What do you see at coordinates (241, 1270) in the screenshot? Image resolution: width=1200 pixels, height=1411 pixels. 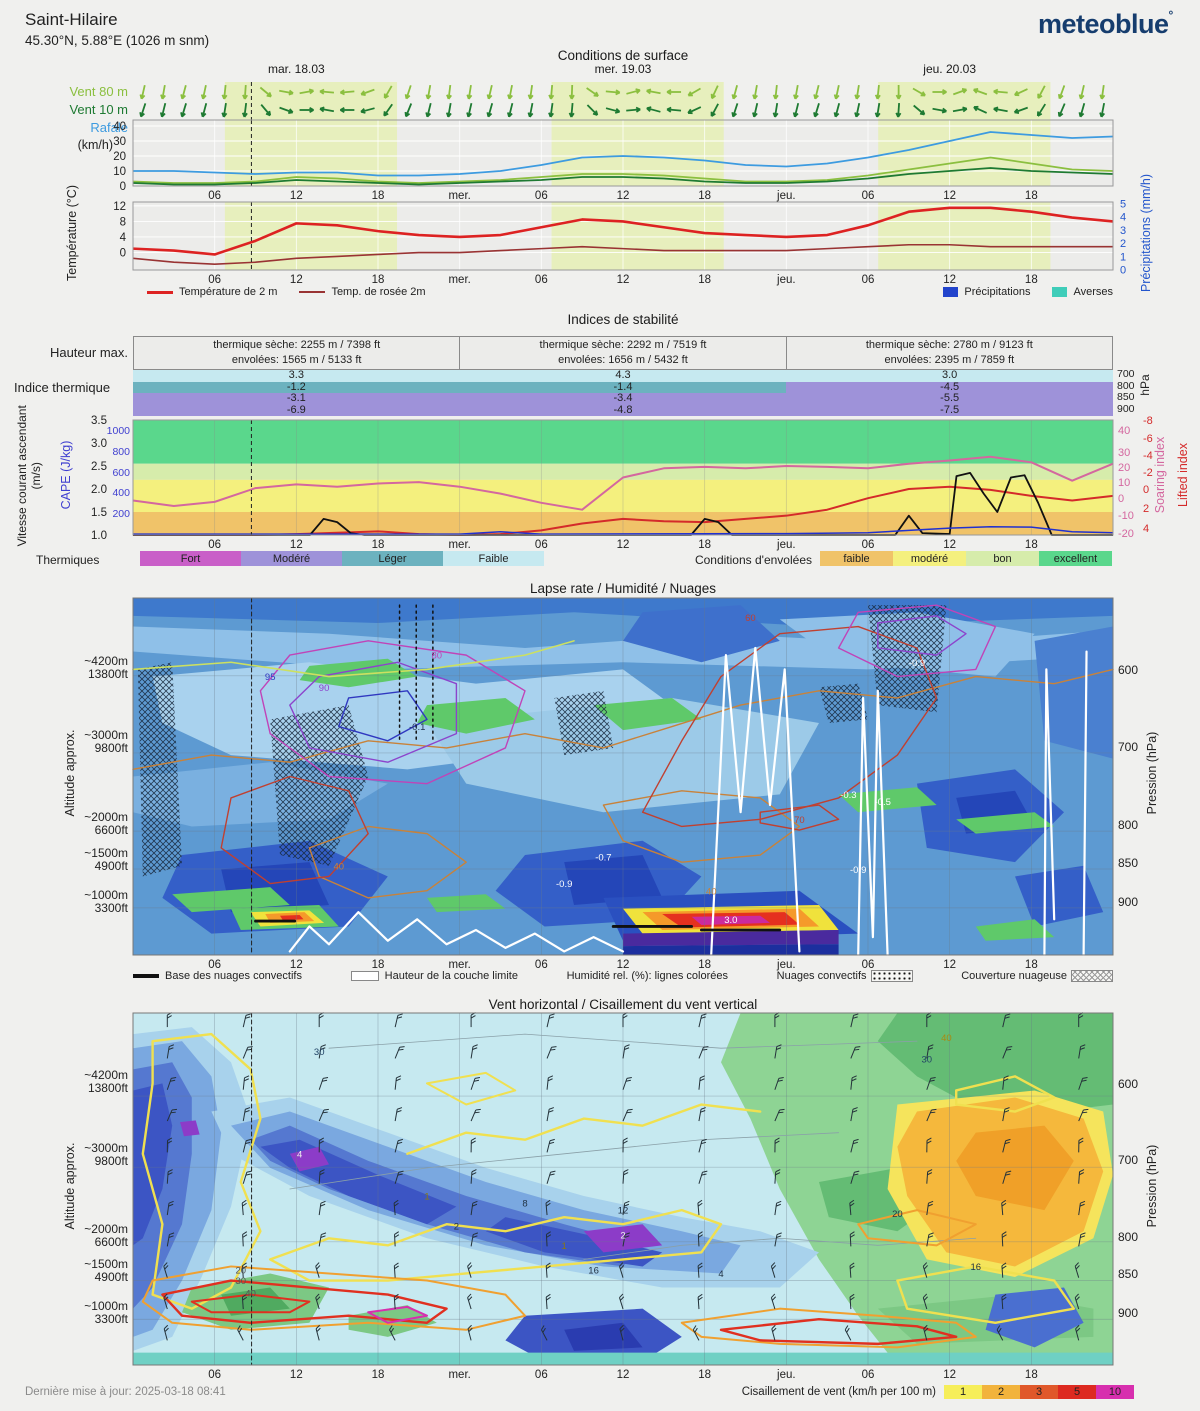 I see `svg-text: 20` at bounding box center [241, 1270].